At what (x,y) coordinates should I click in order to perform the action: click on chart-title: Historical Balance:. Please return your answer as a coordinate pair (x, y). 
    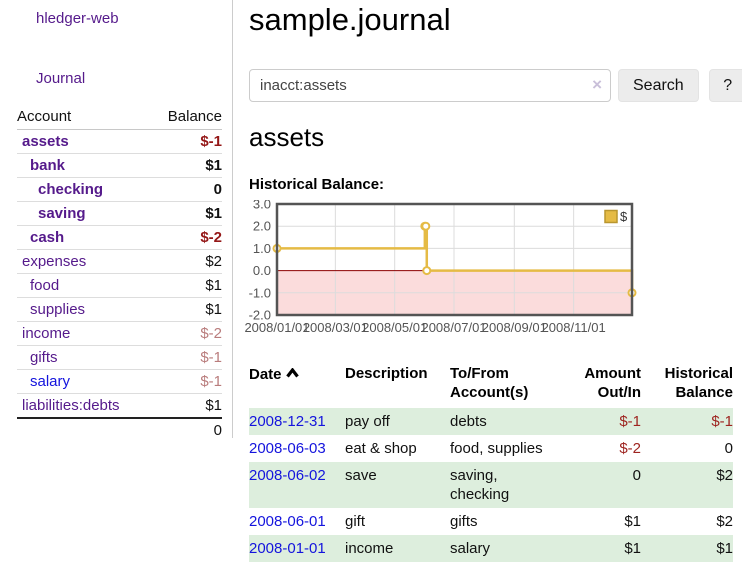
    Looking at the image, I should click on (317, 184).